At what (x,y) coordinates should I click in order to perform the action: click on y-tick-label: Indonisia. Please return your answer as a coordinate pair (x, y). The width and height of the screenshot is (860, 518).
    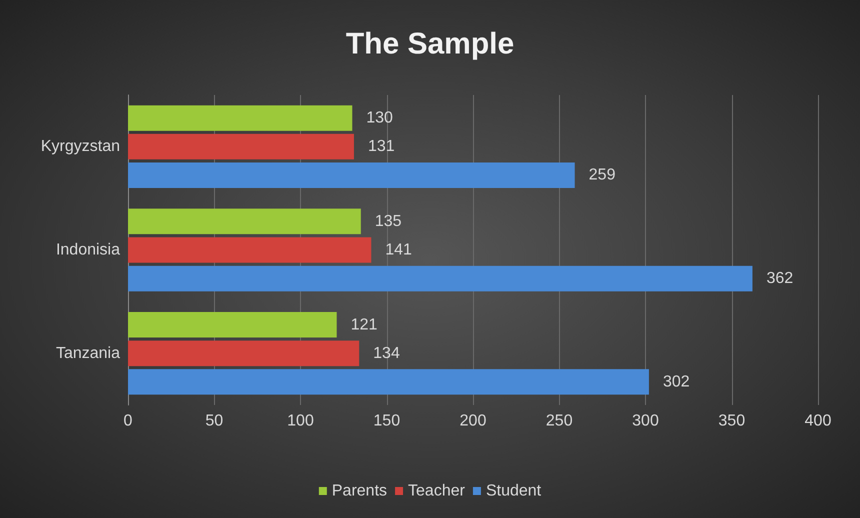
    Looking at the image, I should click on (88, 250).